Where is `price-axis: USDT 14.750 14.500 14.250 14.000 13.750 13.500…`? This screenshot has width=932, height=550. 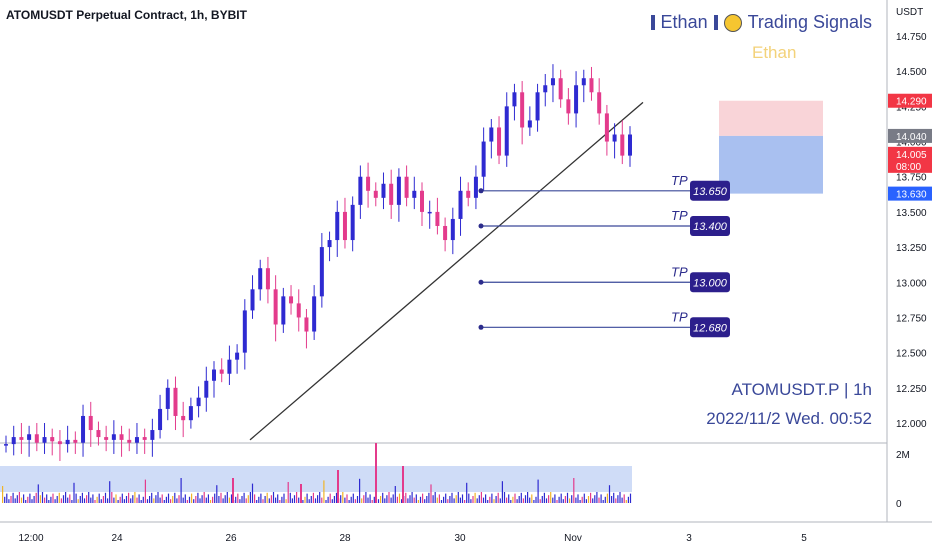 price-axis: USDT 14.750 14.500 14.250 14.000 13.750 13.500… is located at coordinates (910, 218).